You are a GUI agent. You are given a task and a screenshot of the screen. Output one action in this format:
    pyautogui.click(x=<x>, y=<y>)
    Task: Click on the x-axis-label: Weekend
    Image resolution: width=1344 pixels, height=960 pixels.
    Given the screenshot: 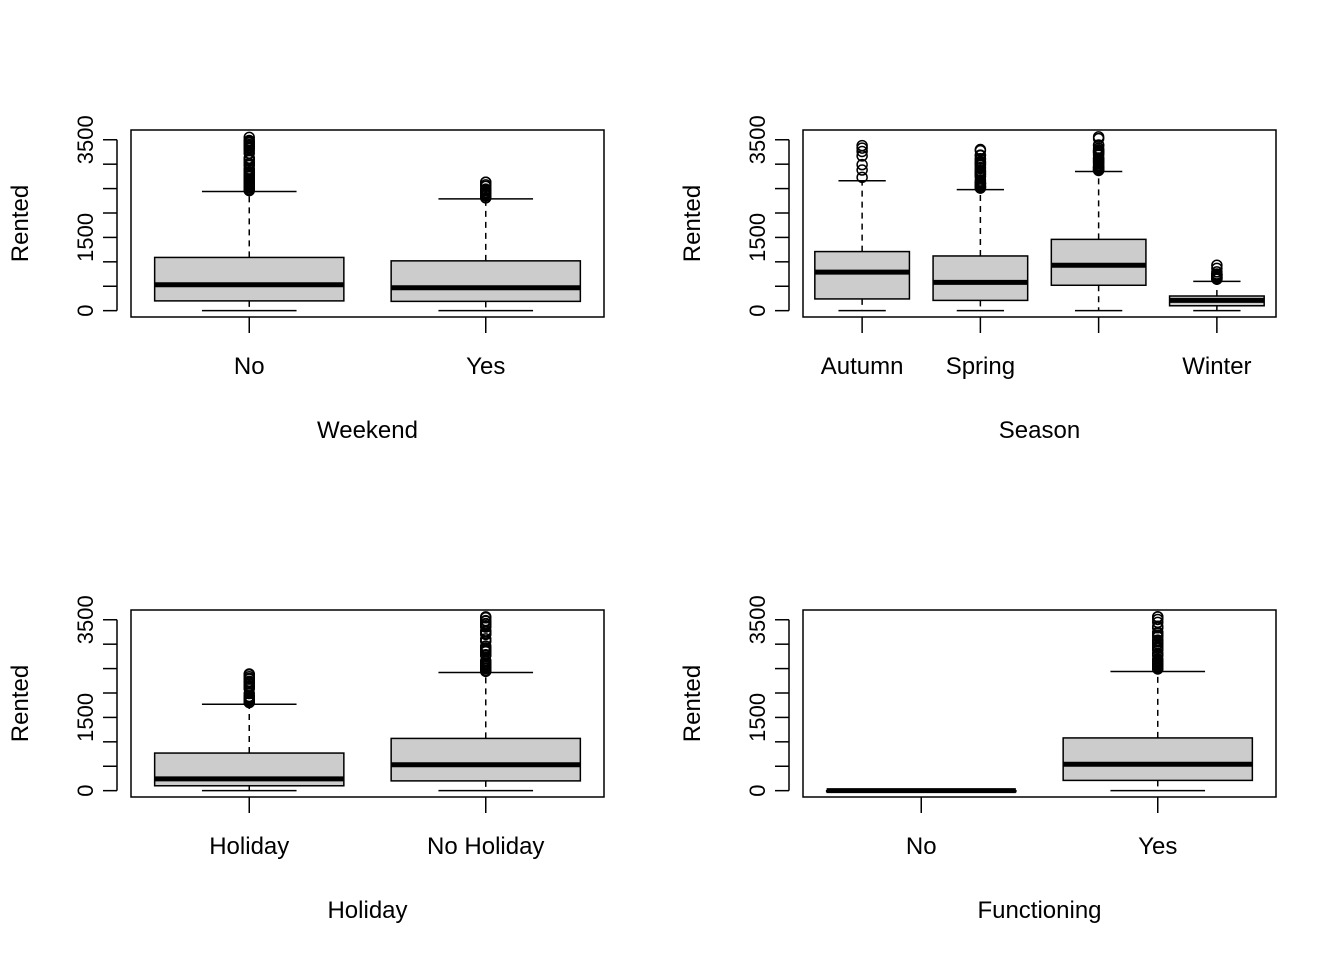 What is the action you would take?
    pyautogui.click(x=367, y=430)
    